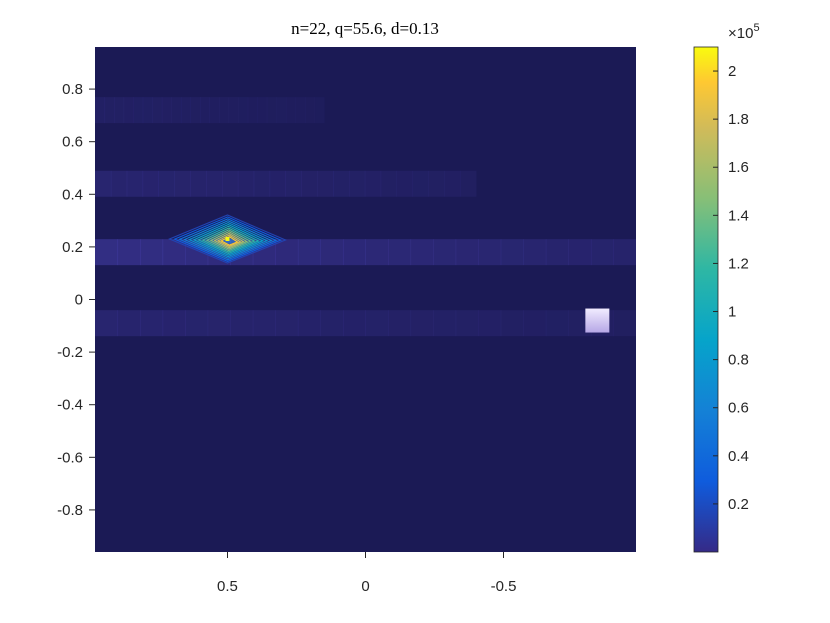  Describe the element at coordinates (365, 586) in the screenshot. I see `x-tick-label: 0` at that location.